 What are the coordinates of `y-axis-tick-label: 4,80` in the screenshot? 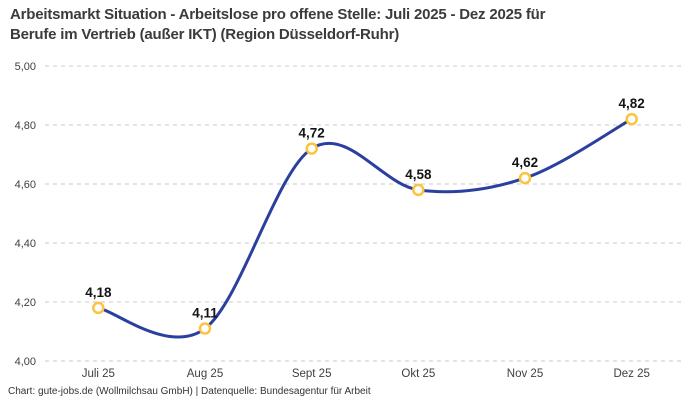 It's located at (25, 126).